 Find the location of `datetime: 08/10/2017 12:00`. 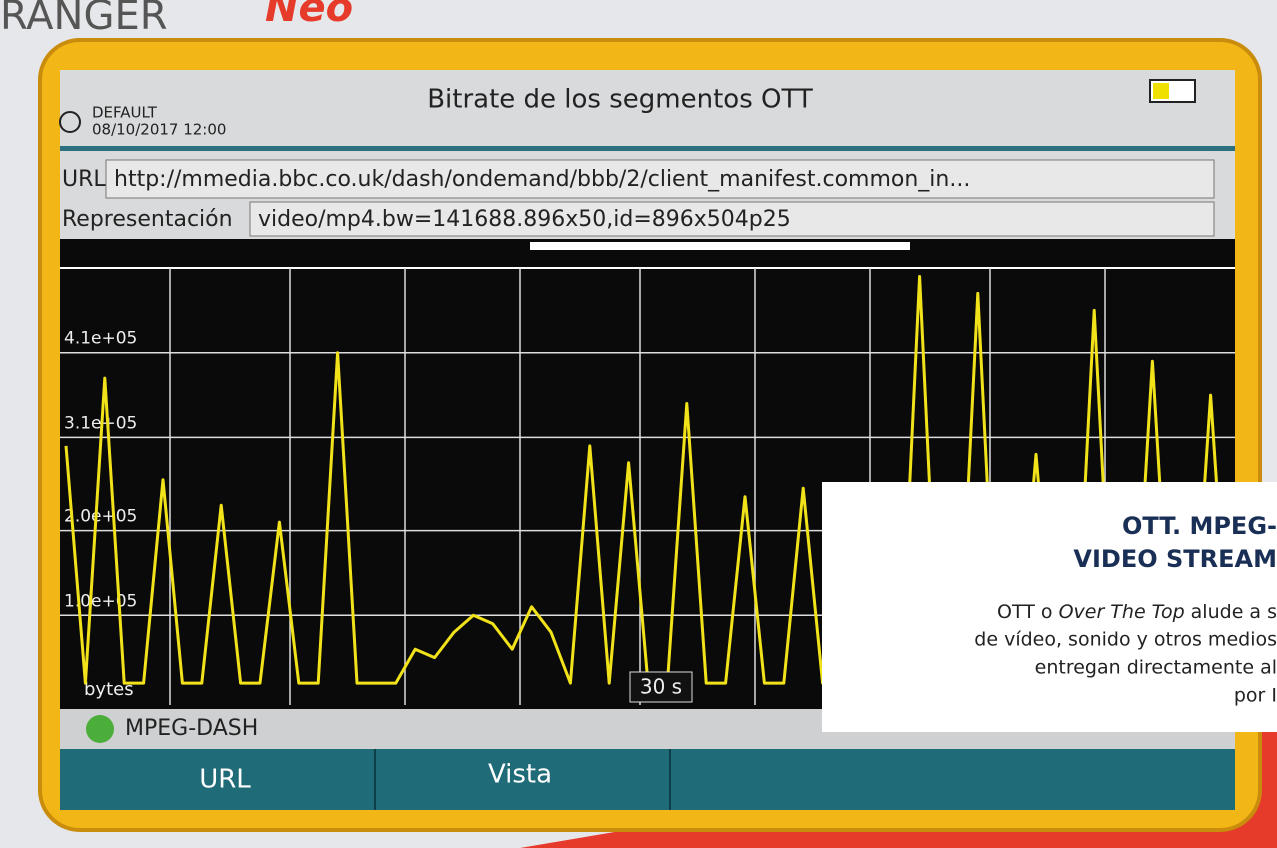

datetime: 08/10/2017 12:00 is located at coordinates (159, 130).